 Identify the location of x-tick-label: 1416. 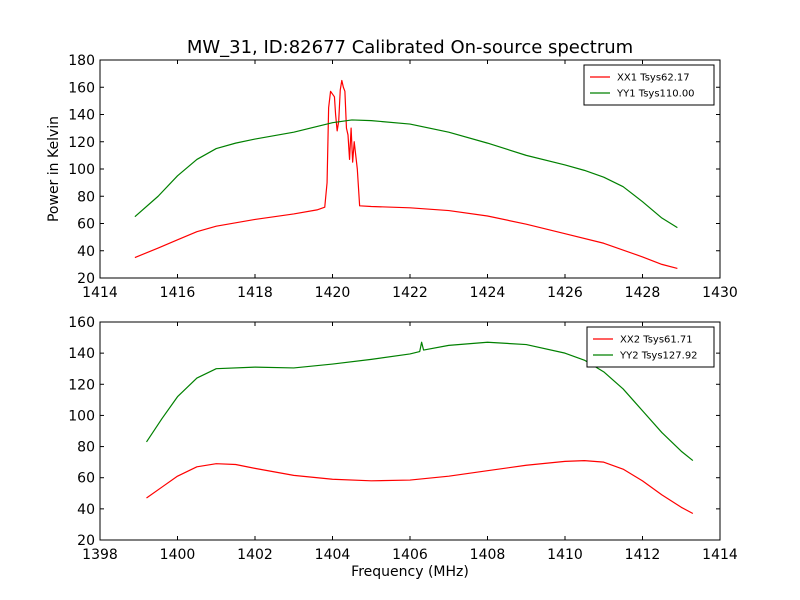
(178, 293).